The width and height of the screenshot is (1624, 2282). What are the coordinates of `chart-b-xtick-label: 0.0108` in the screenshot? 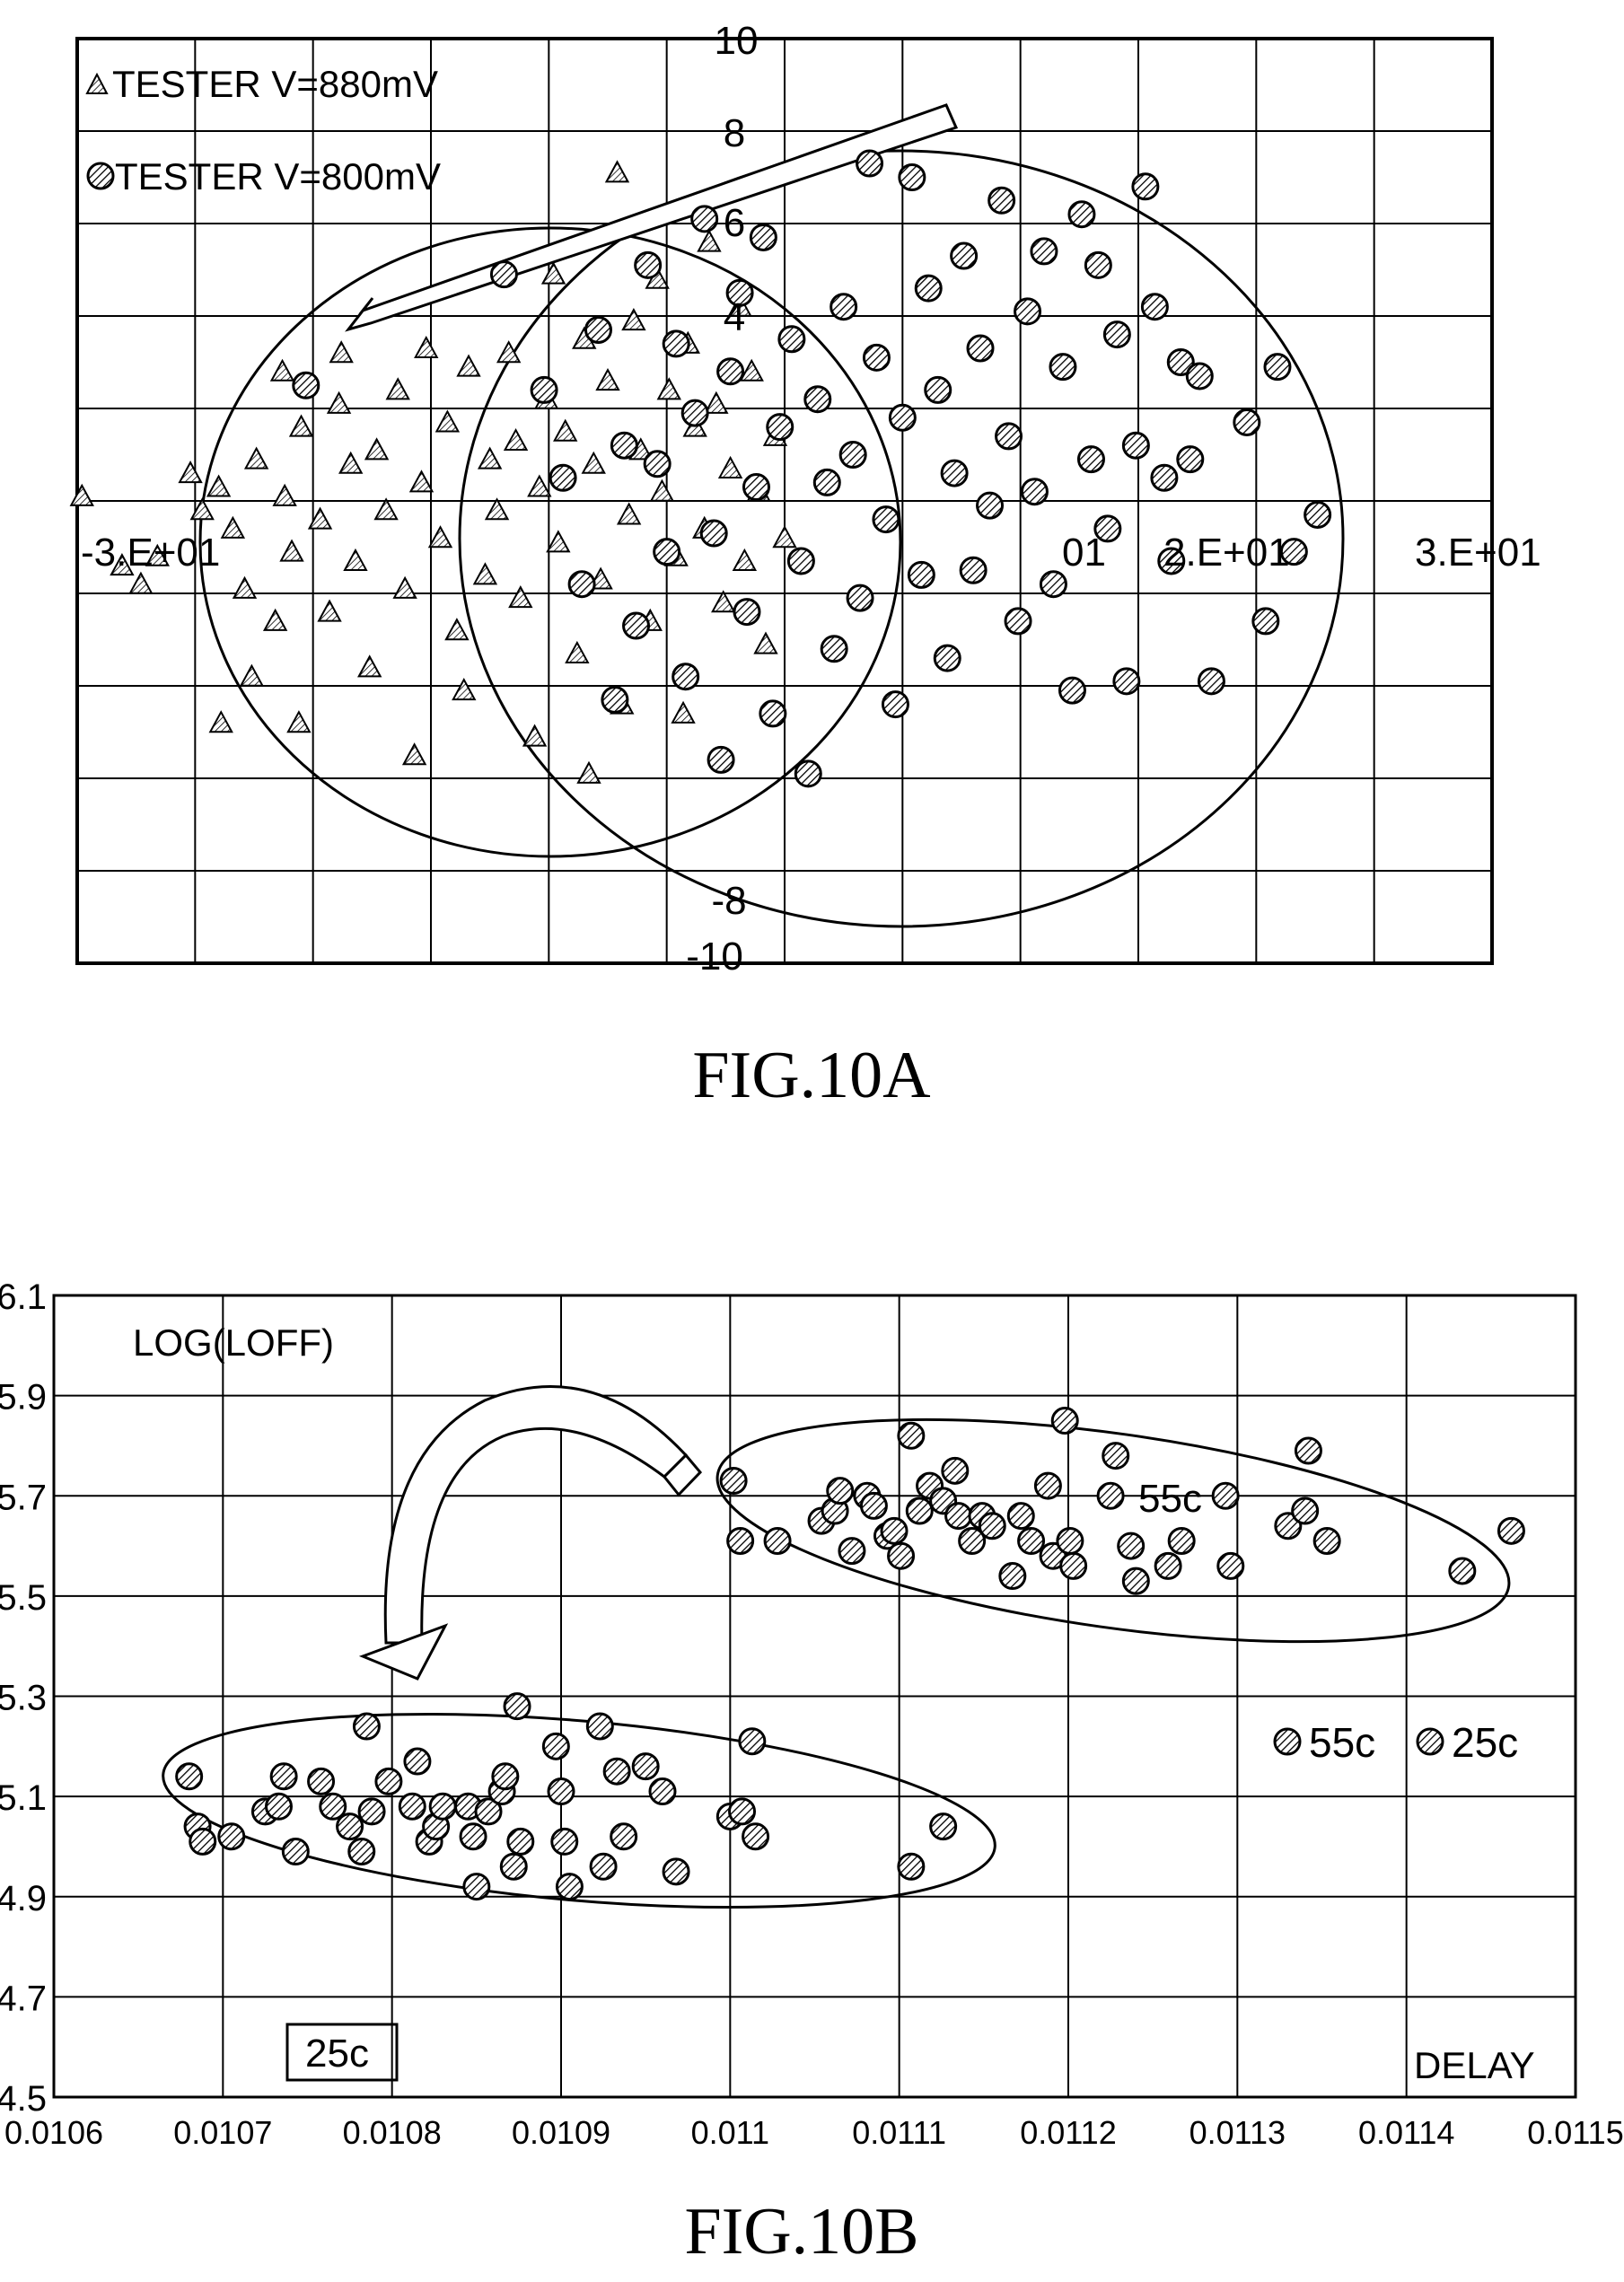 It's located at (393, 2132).